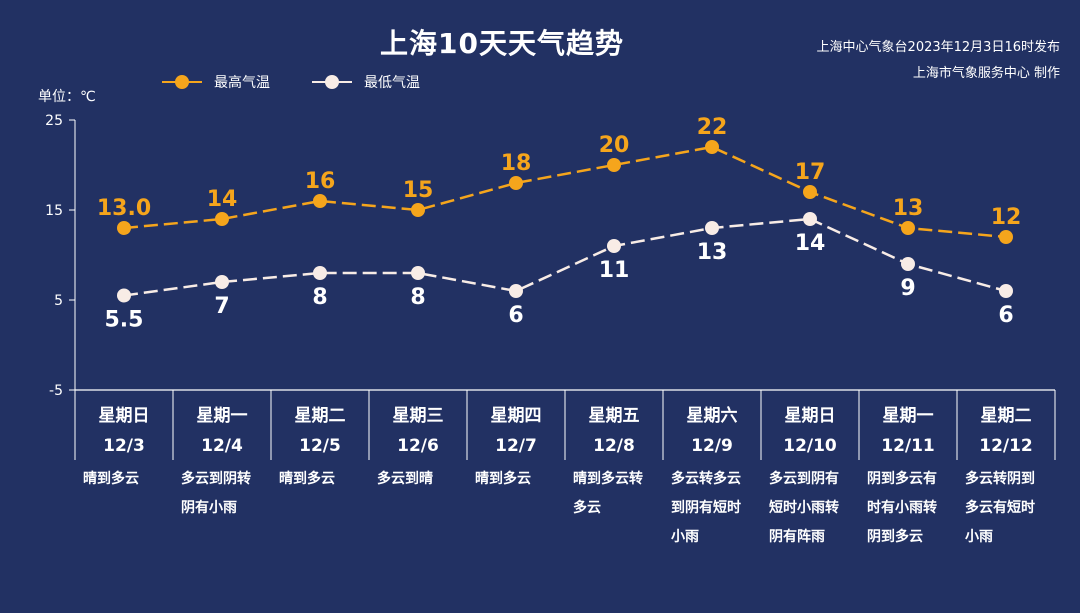 This screenshot has height=613, width=1080. Describe the element at coordinates (516, 416) in the screenshot. I see `weekday-label: 星期四` at that location.